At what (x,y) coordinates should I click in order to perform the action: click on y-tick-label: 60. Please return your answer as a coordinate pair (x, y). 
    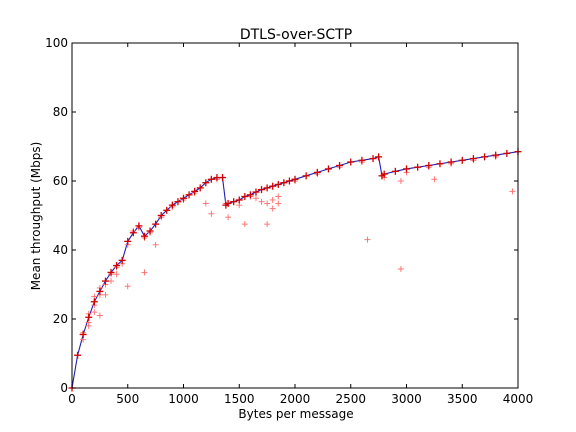
    Looking at the image, I should click on (60, 181).